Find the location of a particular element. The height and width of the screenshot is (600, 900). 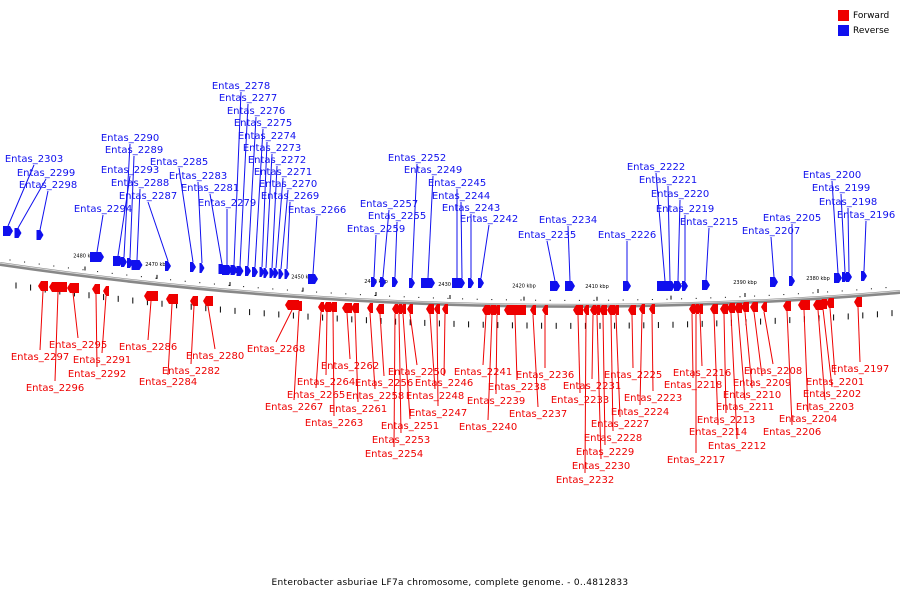

reverse-gene-label: Entas_2205 is located at coordinates (792, 218).